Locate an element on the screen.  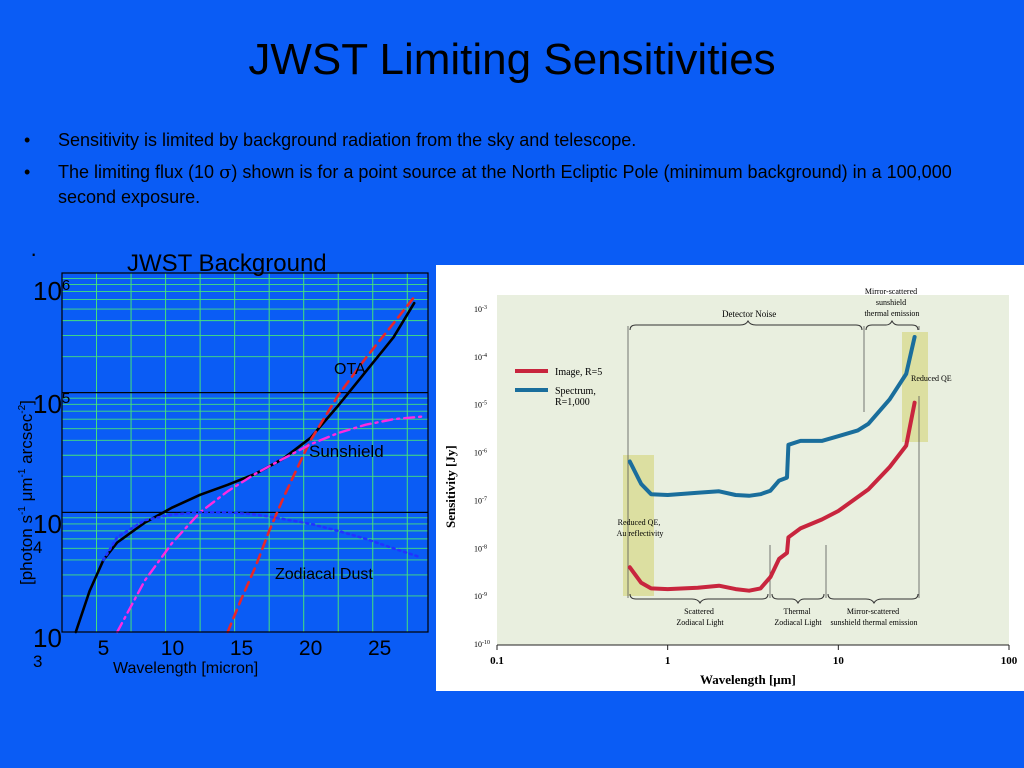
annotation-detector-noise: Detector Noise is located at coordinates (749, 314).